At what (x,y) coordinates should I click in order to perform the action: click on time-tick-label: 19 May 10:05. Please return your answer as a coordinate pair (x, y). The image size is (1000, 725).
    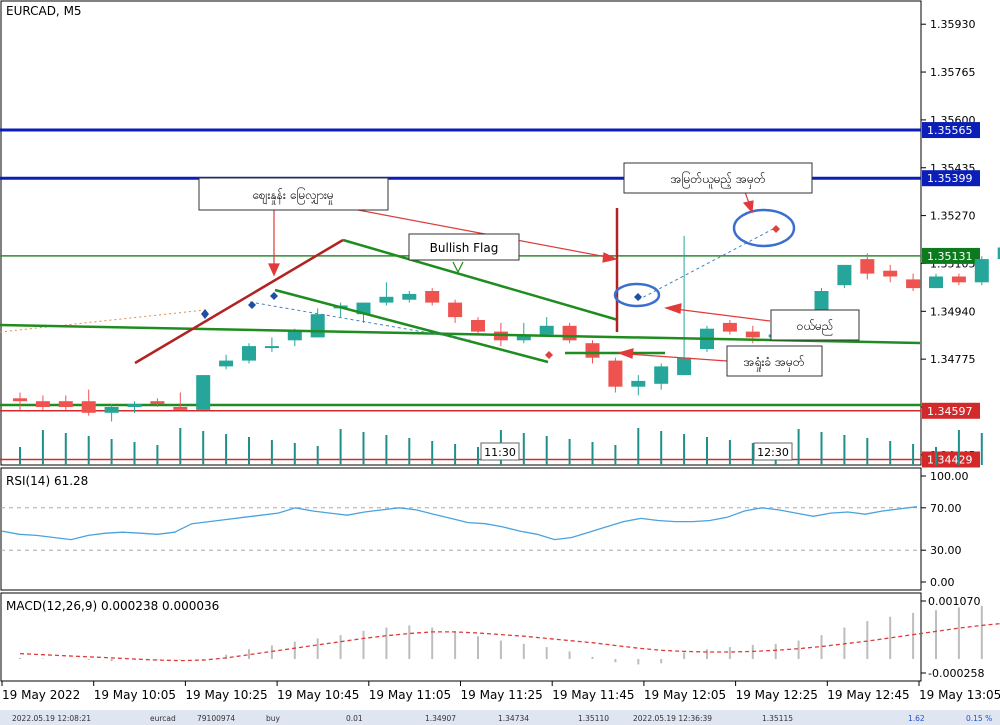
    Looking at the image, I should click on (135, 695).